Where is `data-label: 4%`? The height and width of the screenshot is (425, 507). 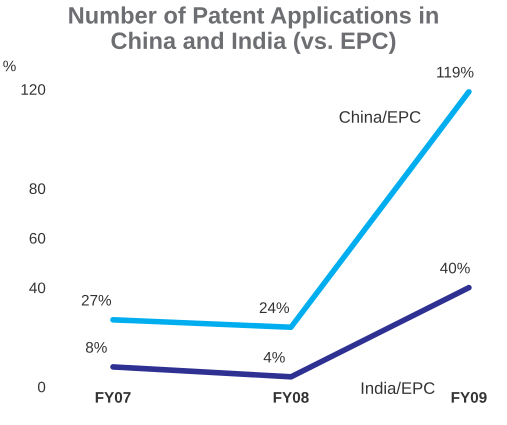
data-label: 4% is located at coordinates (274, 357).